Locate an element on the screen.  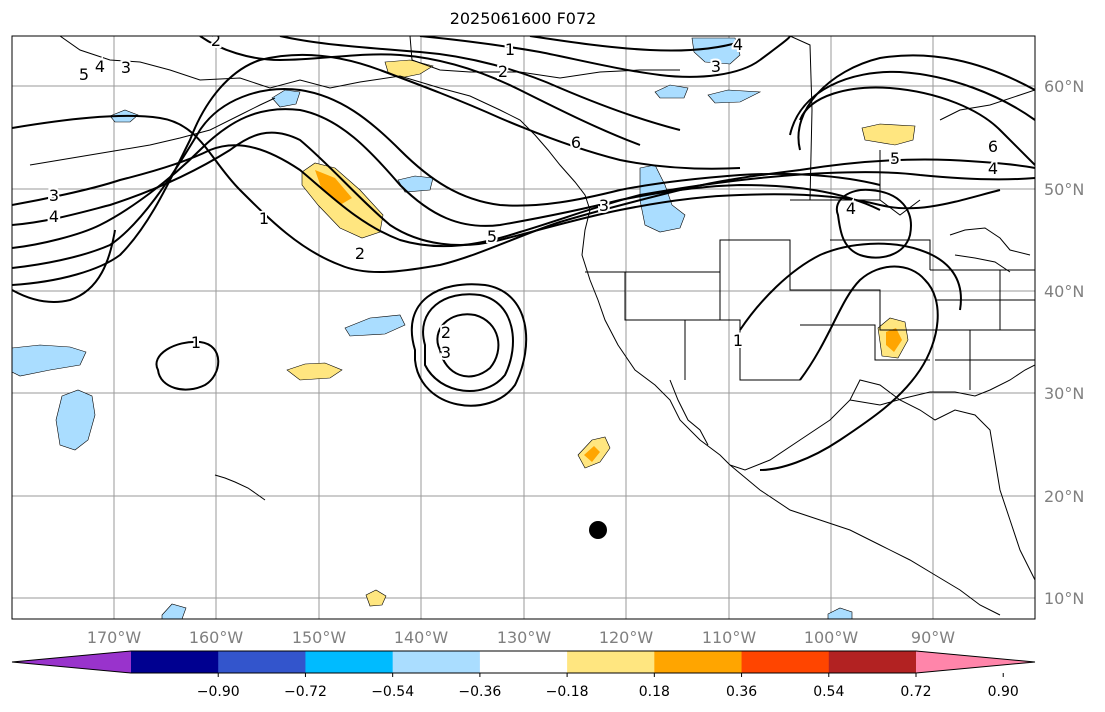
colorbar-tick-label: −0.54 is located at coordinates (392, 692).